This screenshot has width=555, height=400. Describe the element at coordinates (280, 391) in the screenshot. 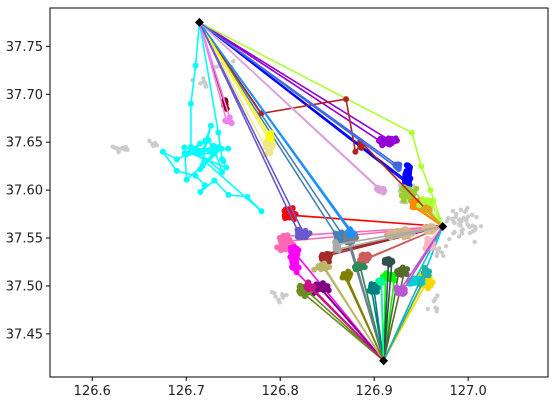

I see `x-tick-label-2: 126.8` at that location.